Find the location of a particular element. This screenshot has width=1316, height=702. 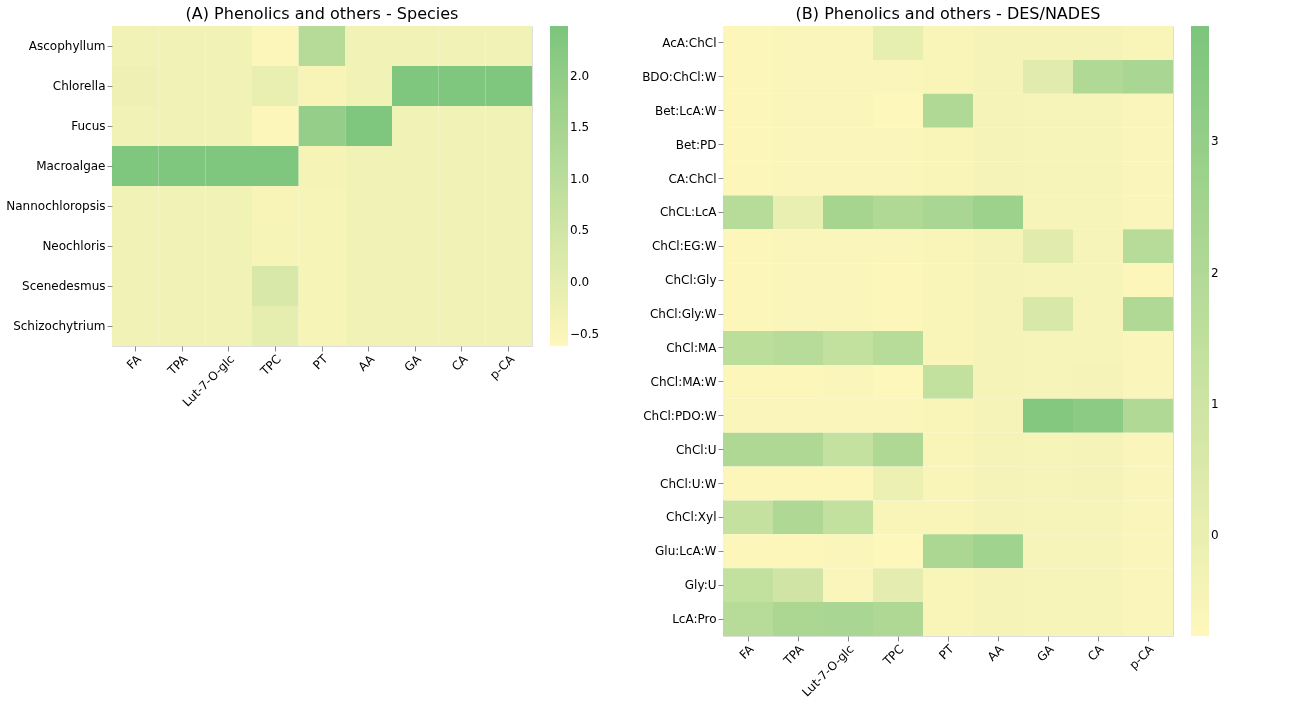

y-tick-label: Scenedesmus is located at coordinates (64, 286).